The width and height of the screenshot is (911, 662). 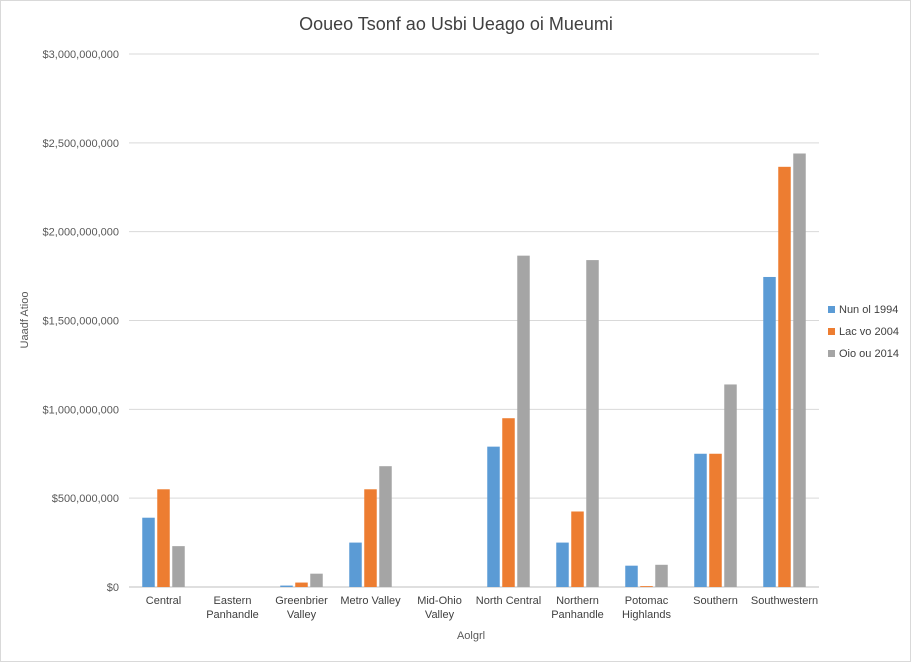 What do you see at coordinates (508, 601) in the screenshot?
I see `x-category-label: North Central` at bounding box center [508, 601].